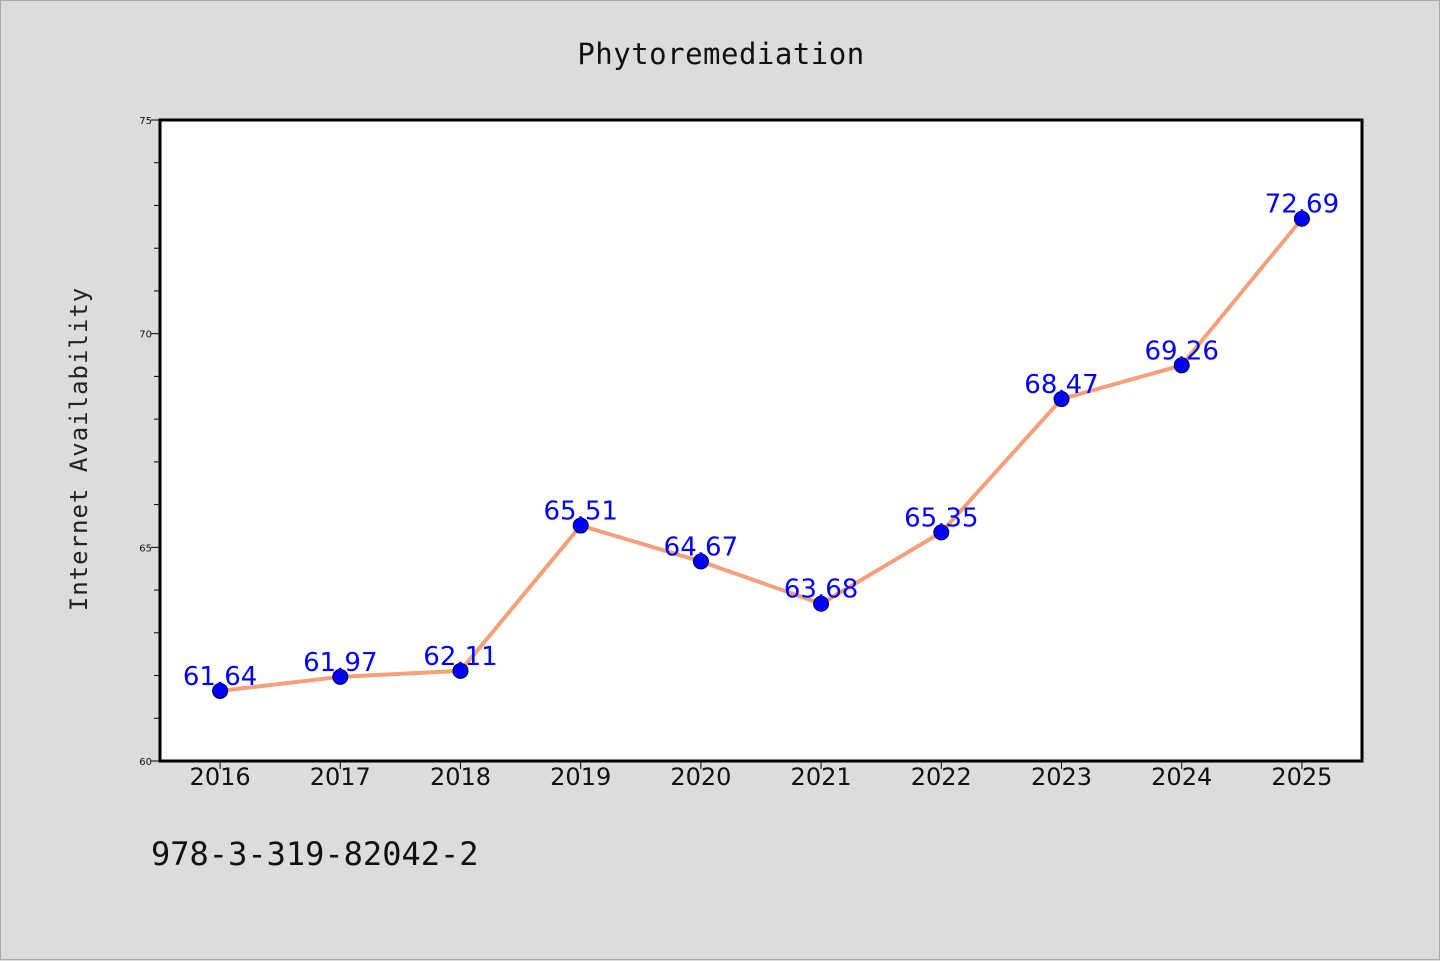 This screenshot has height=961, width=1440. Describe the element at coordinates (1061, 385) in the screenshot. I see `data-label: 68.47` at that location.